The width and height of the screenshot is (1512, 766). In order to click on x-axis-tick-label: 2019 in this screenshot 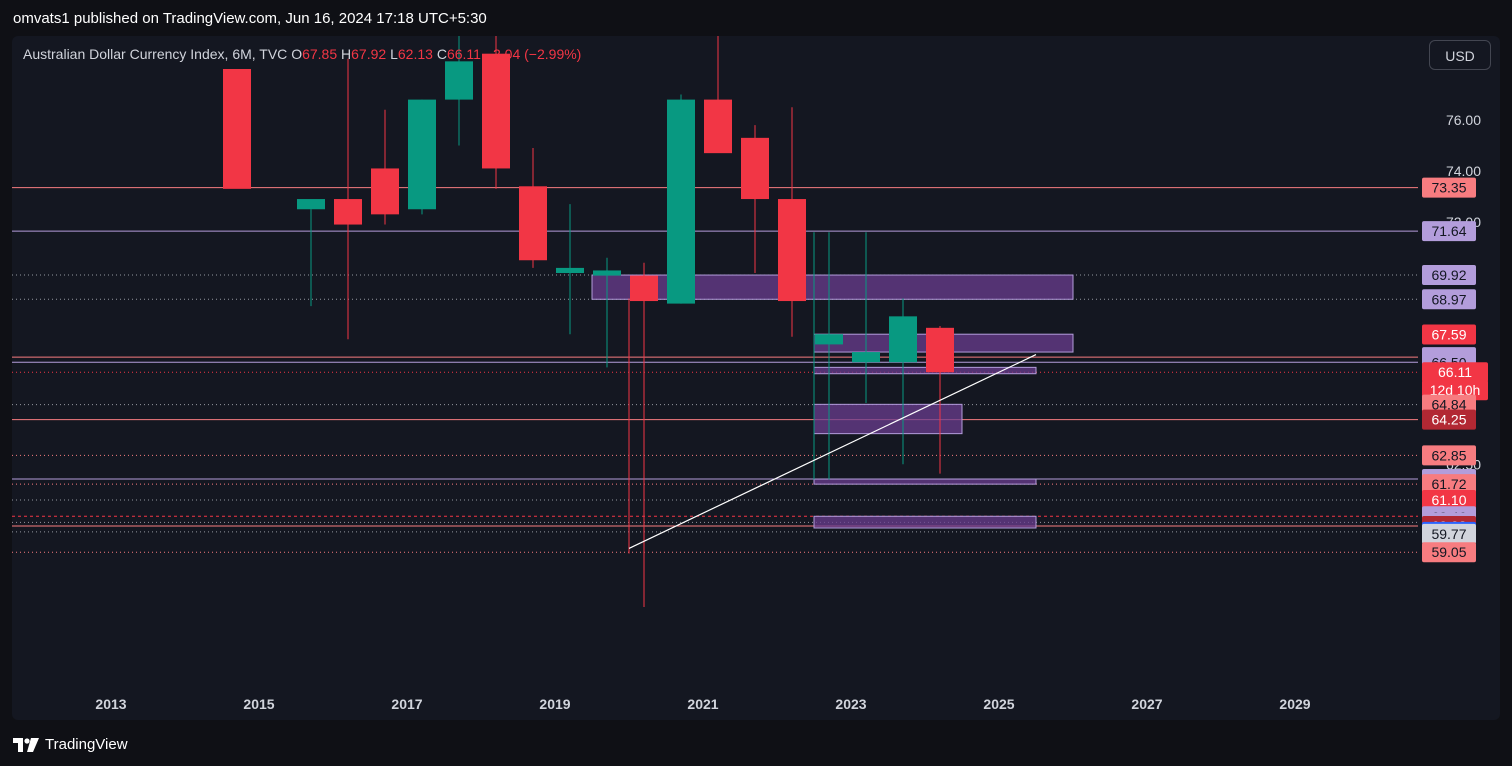, I will do `click(554, 704)`.